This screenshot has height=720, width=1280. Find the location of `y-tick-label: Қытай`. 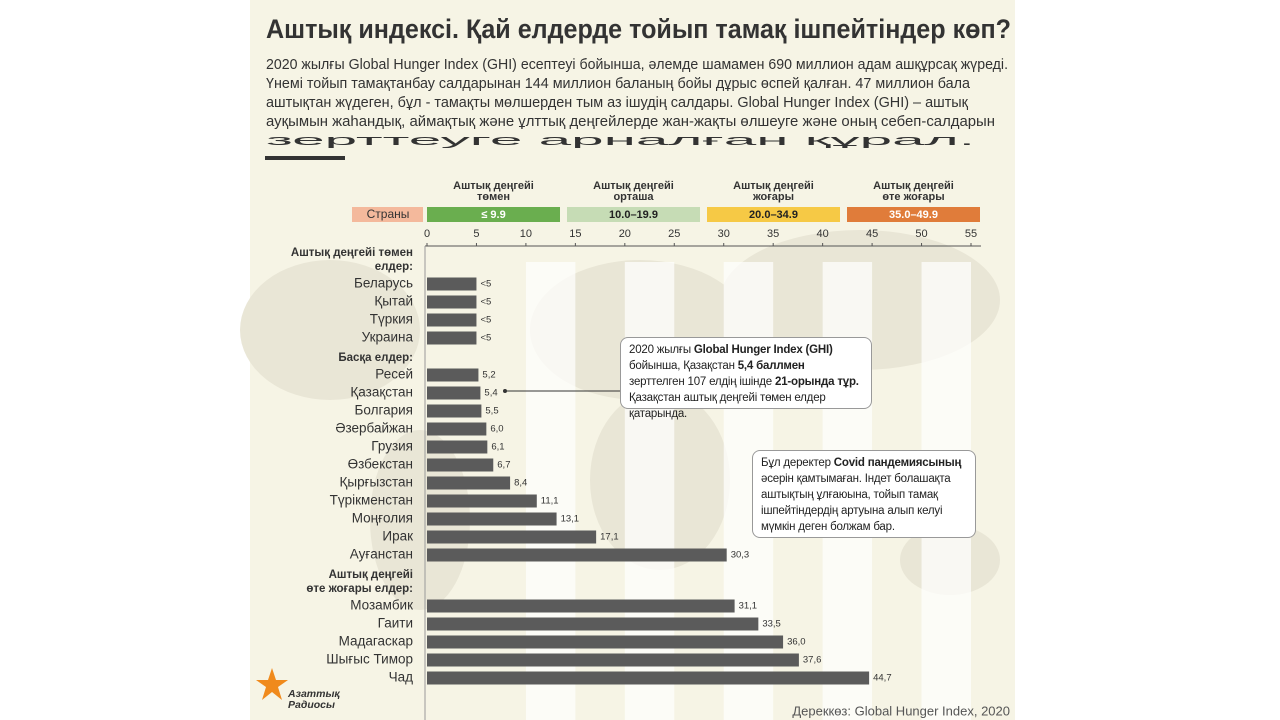

y-tick-label: Қытай is located at coordinates (393, 301).